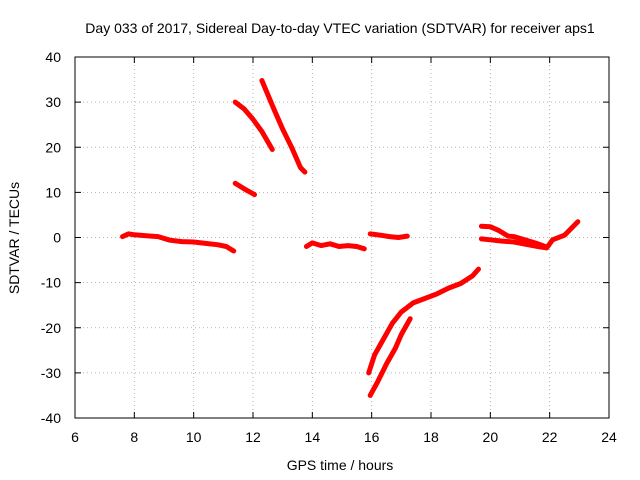 The height and width of the screenshot is (480, 640). What do you see at coordinates (253, 125) in the screenshot?
I see `series-seg2` at bounding box center [253, 125].